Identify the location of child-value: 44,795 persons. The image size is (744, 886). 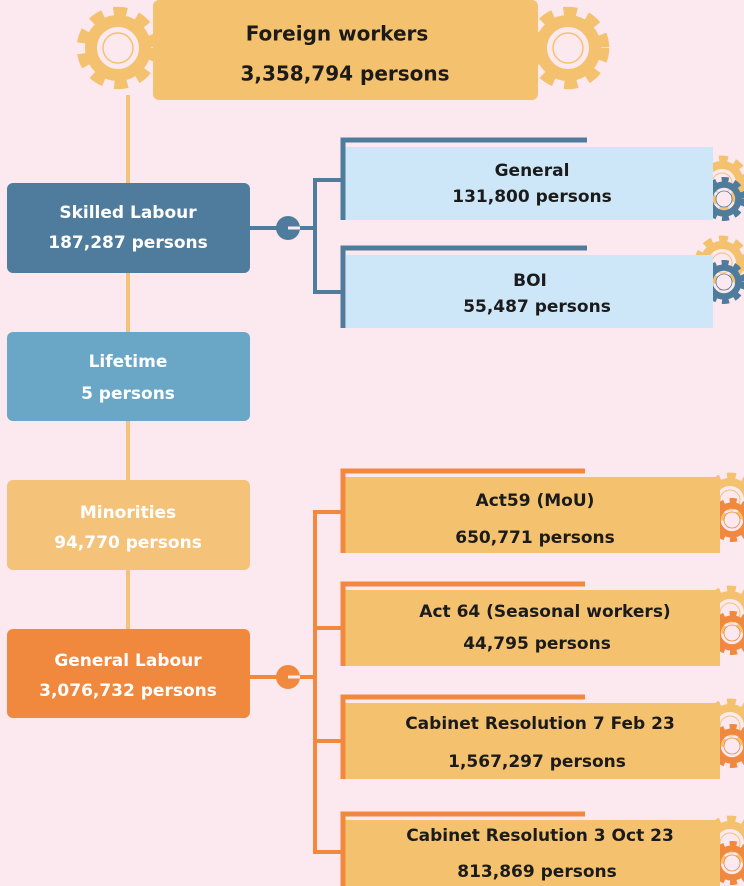
(537, 644).